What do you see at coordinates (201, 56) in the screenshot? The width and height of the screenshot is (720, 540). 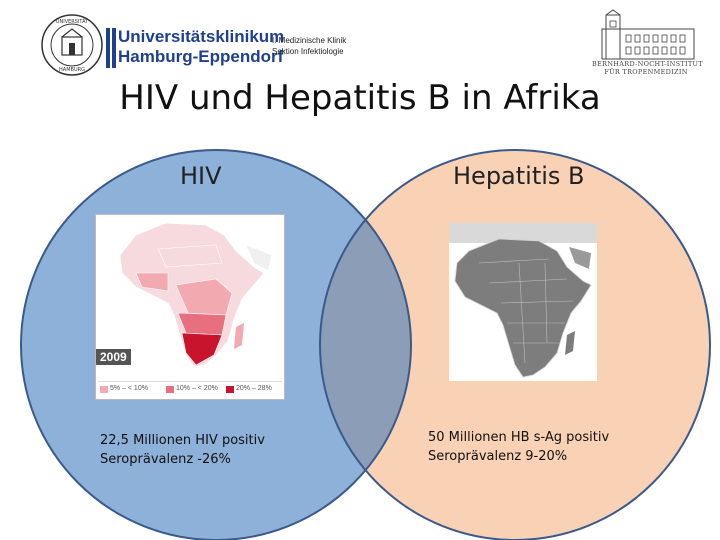 I see `uke-line-2: Hamburg-Eppendorf` at bounding box center [201, 56].